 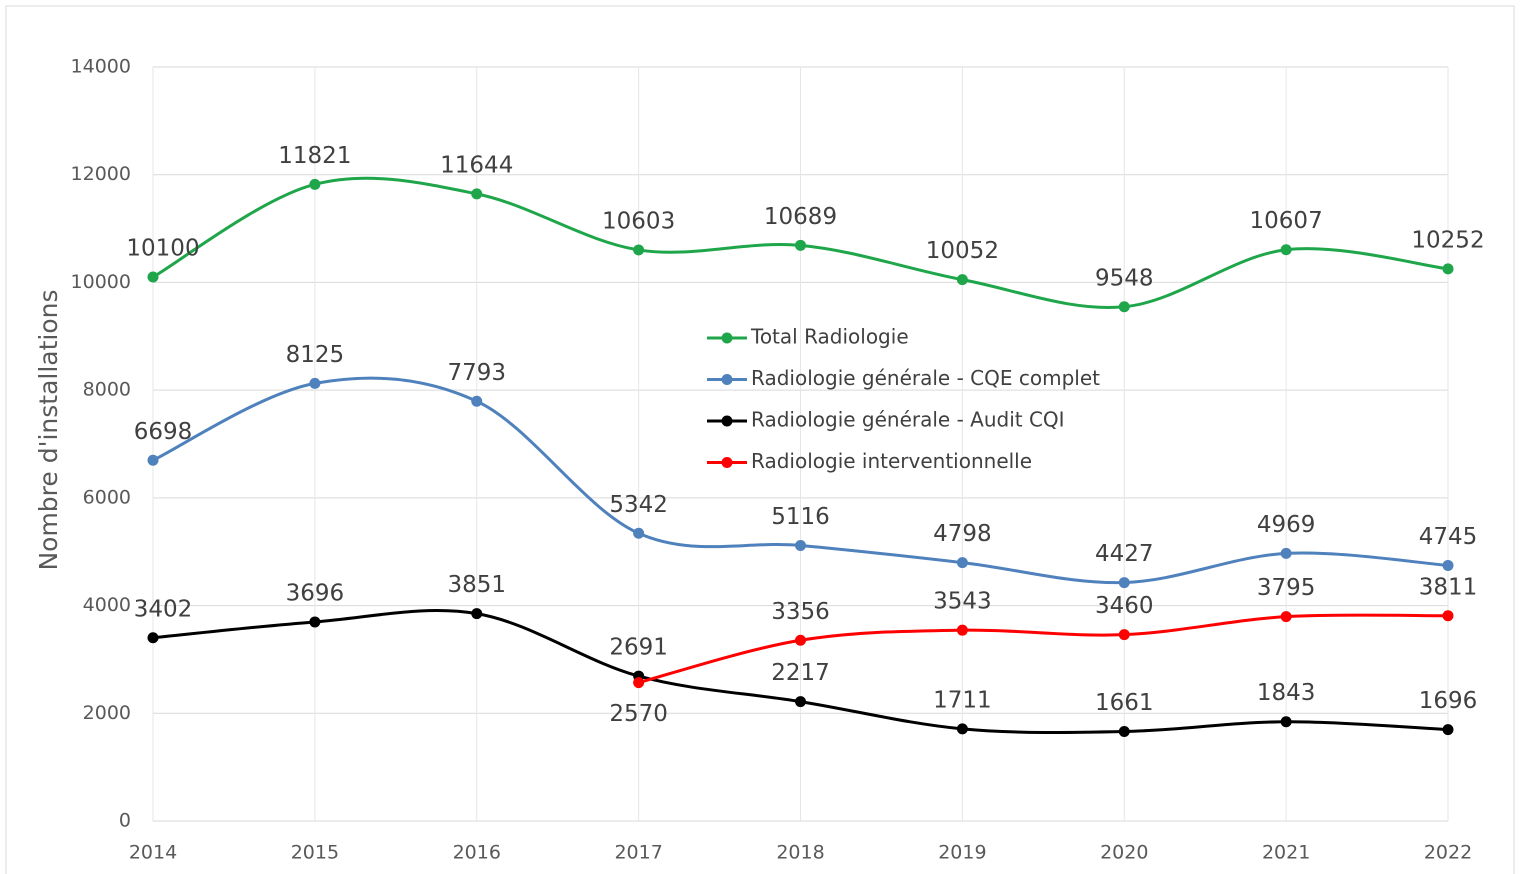 I want to click on data-label: 3851, so click(x=476, y=585).